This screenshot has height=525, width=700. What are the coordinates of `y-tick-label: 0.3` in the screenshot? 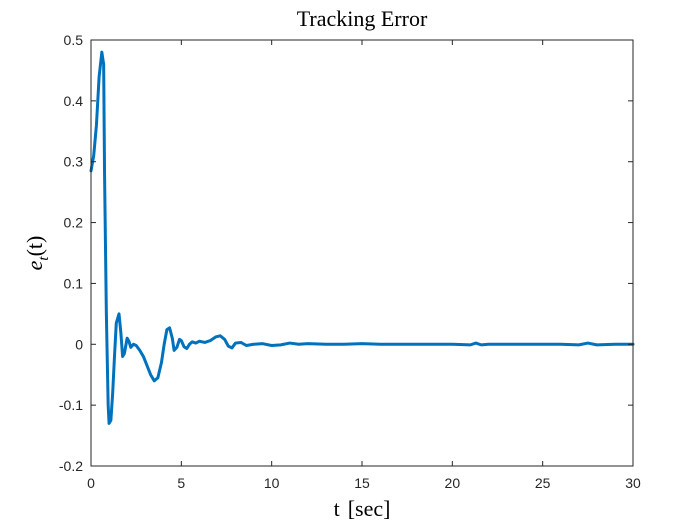 It's located at (74, 162).